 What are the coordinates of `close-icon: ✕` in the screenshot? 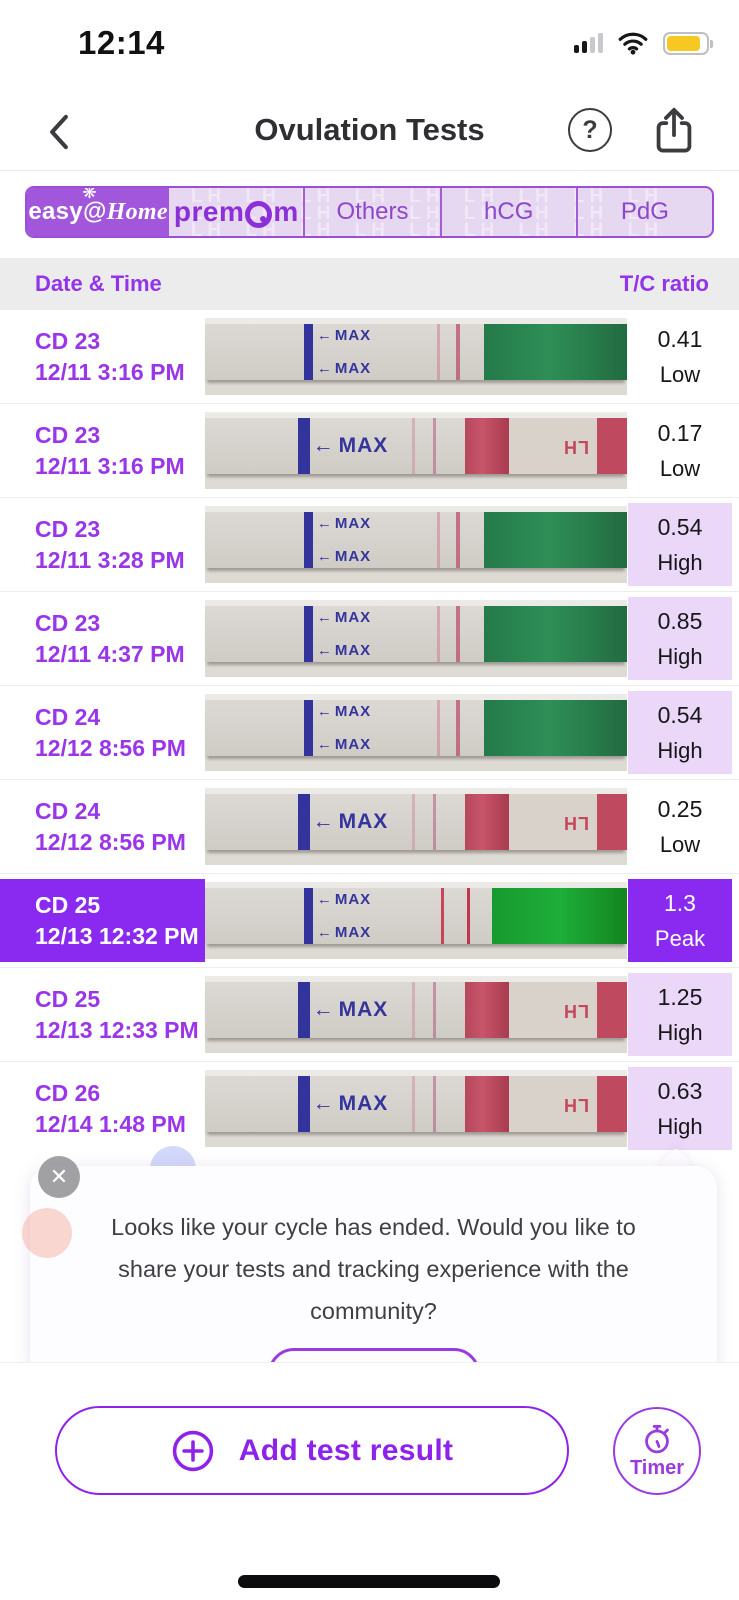 It's located at (59, 1176).